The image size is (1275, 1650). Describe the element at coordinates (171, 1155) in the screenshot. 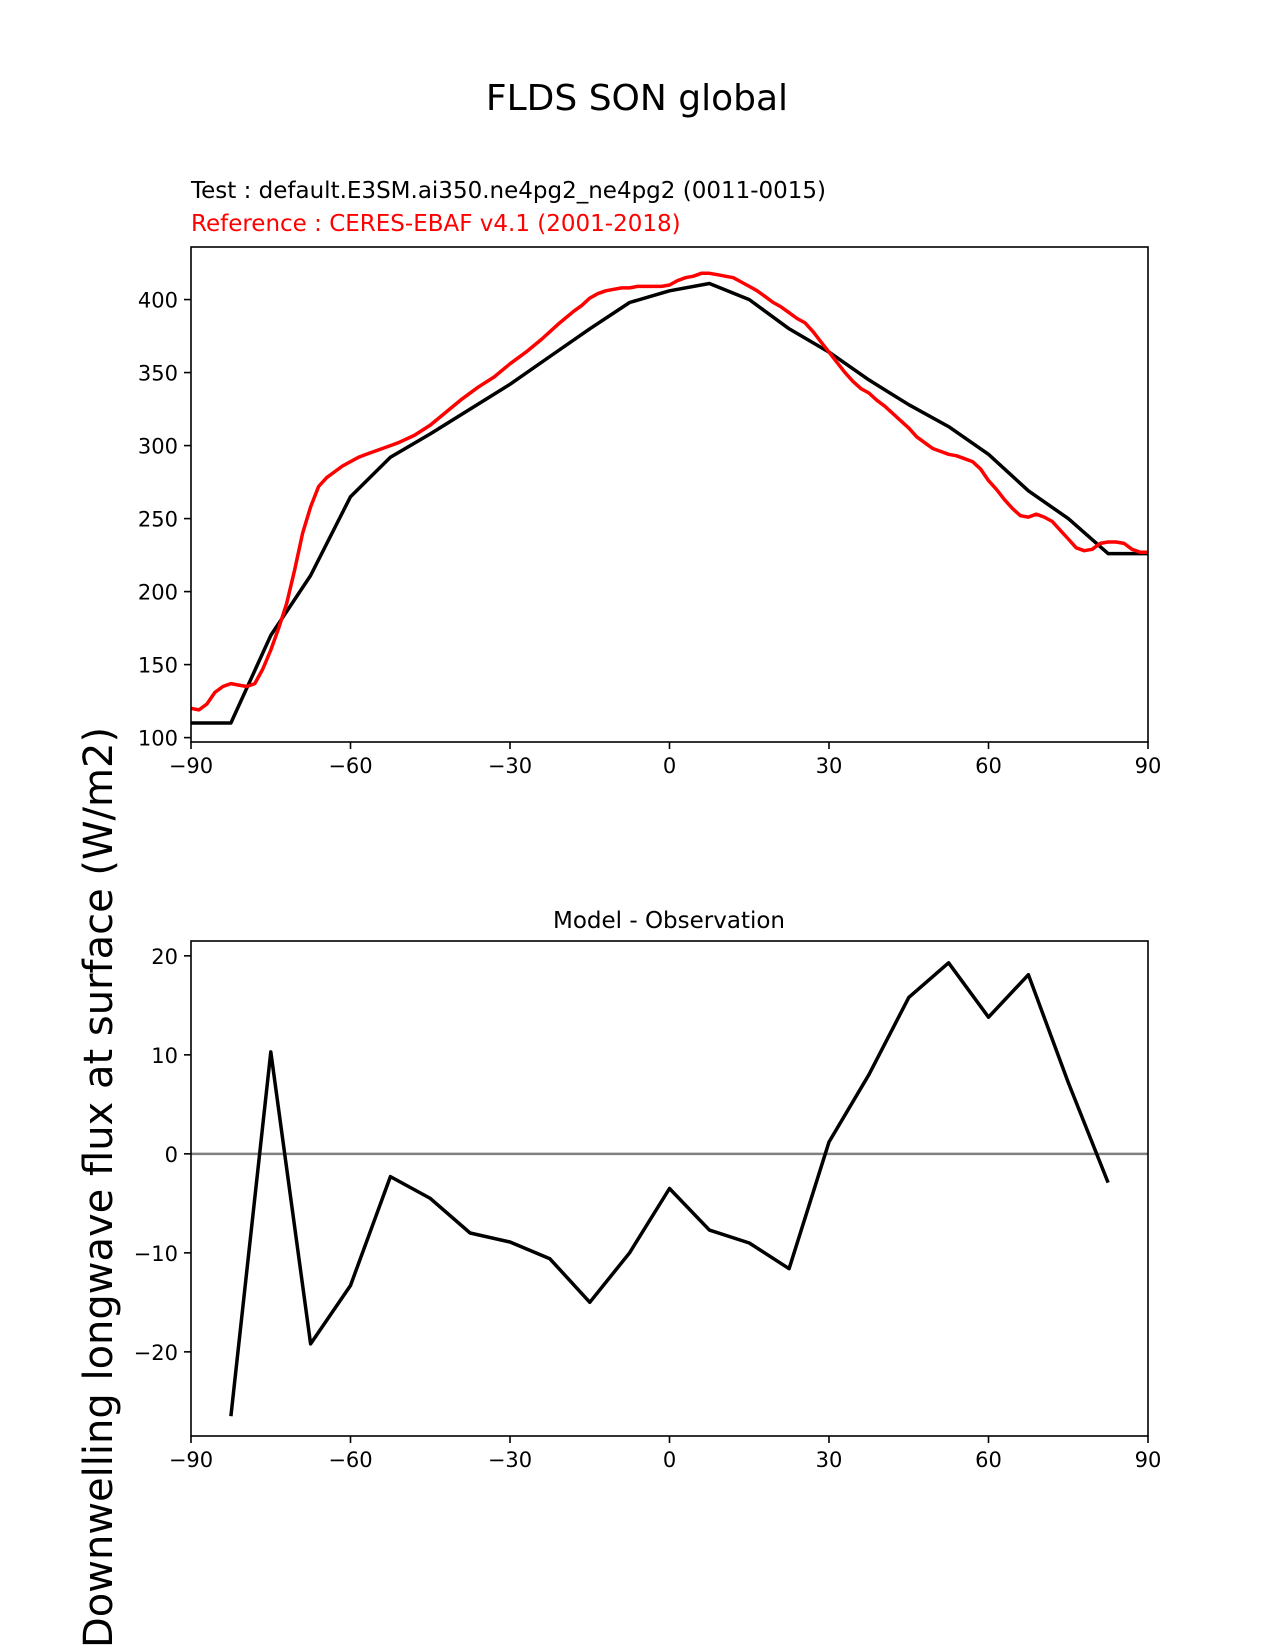

I see `bottom-y-tick-label: 0` at that location.